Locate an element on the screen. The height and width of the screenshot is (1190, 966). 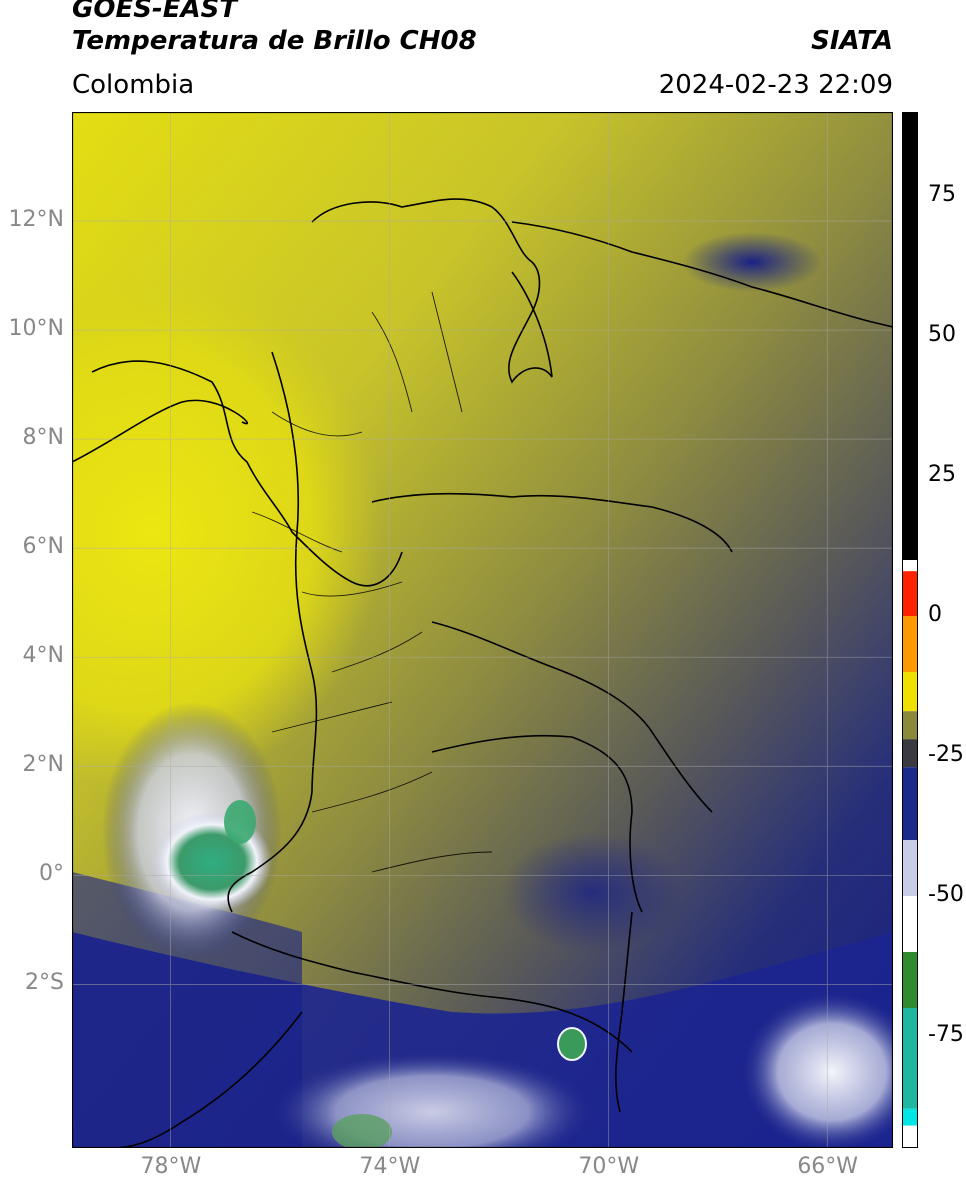
southwest-cold-band is located at coordinates (187, 1010).